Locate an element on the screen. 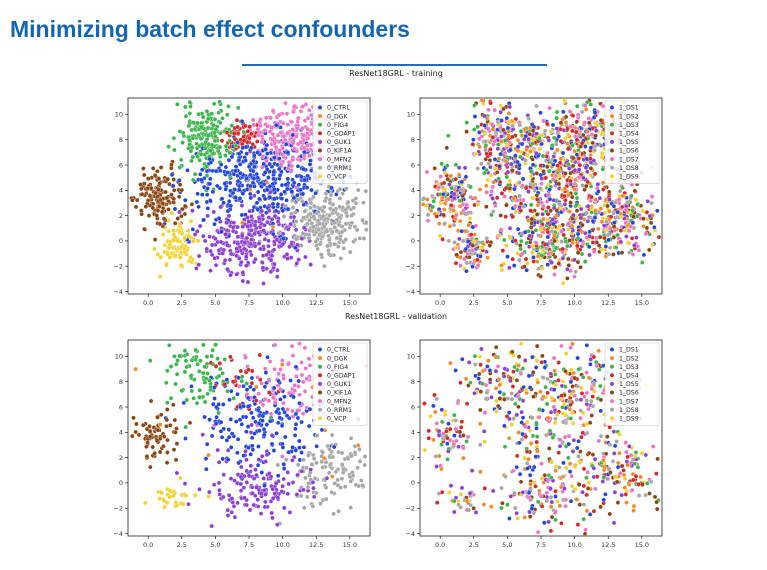 The width and height of the screenshot is (767, 570). x-tick-label: 12.5 is located at coordinates (316, 303).